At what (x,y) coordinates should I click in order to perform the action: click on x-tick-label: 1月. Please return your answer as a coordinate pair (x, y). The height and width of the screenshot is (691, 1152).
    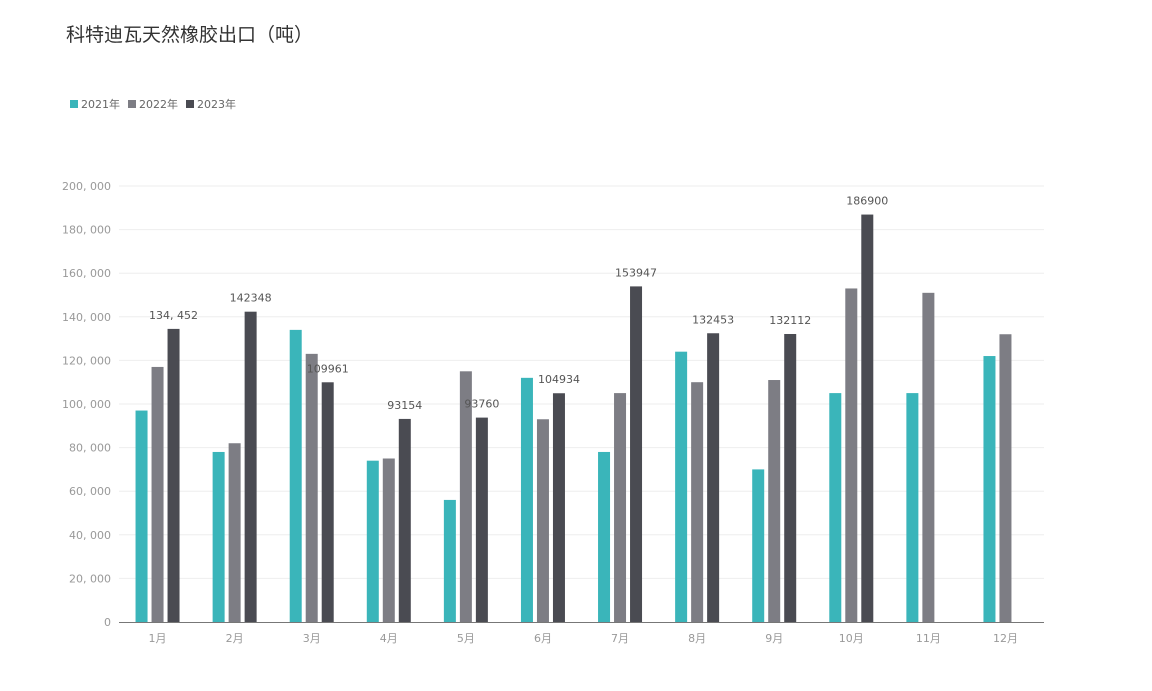
    Looking at the image, I should click on (158, 638).